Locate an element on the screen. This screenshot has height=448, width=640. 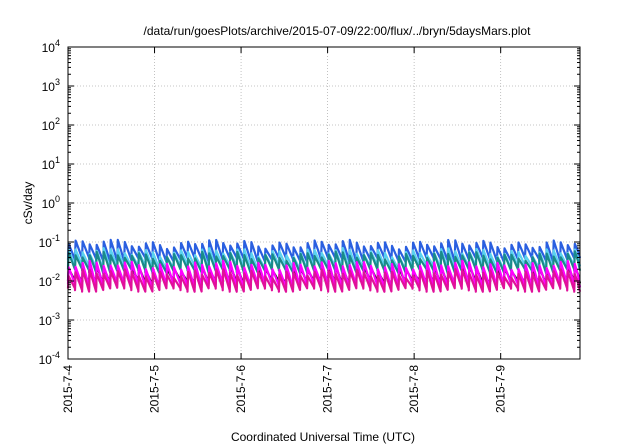
y-tick-label: 10¹ is located at coordinates (51, 163).